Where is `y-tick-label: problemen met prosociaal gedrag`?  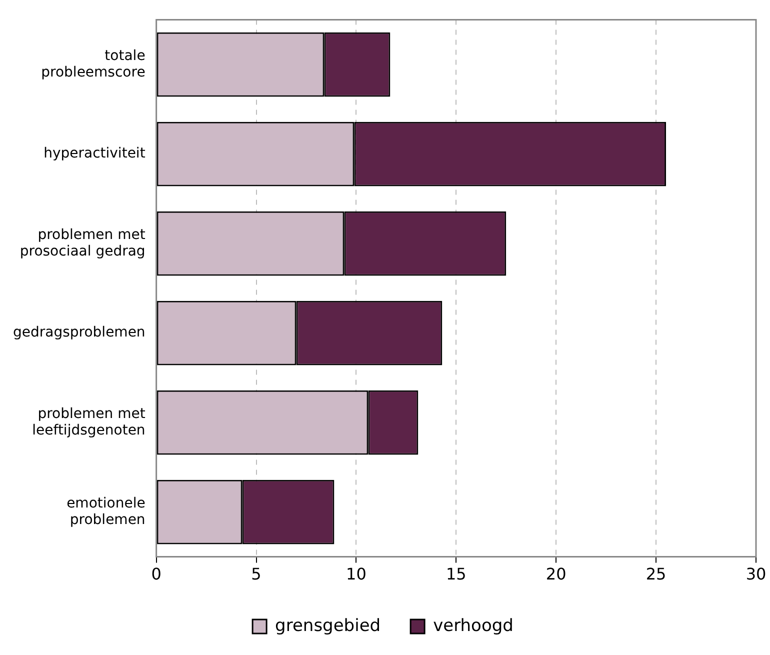
y-tick-label: problemen met prosociaal gedrag is located at coordinates (83, 243).